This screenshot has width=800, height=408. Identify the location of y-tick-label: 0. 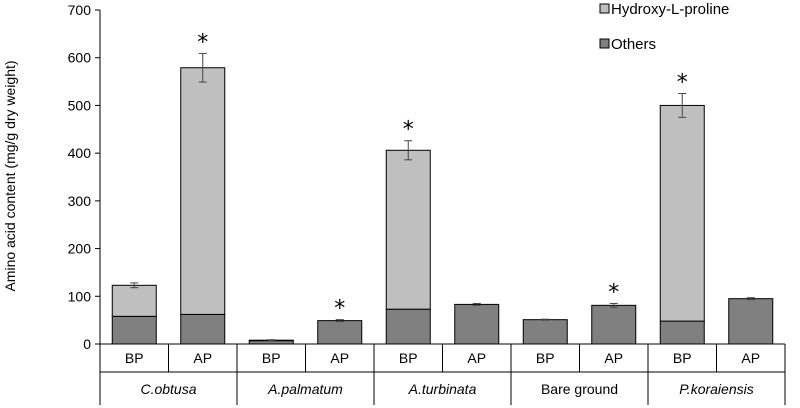
(87, 344).